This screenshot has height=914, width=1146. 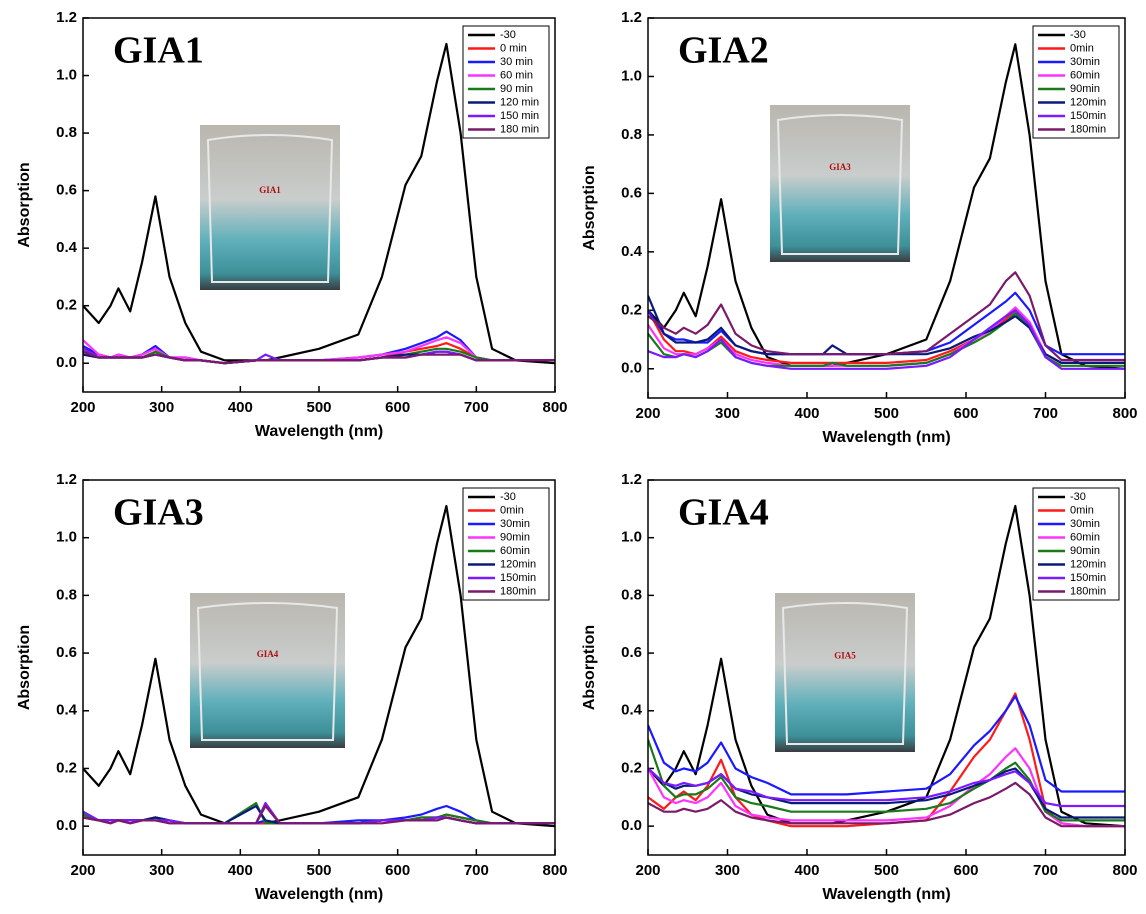 I want to click on inset-label: GIA3, so click(x=840, y=167).